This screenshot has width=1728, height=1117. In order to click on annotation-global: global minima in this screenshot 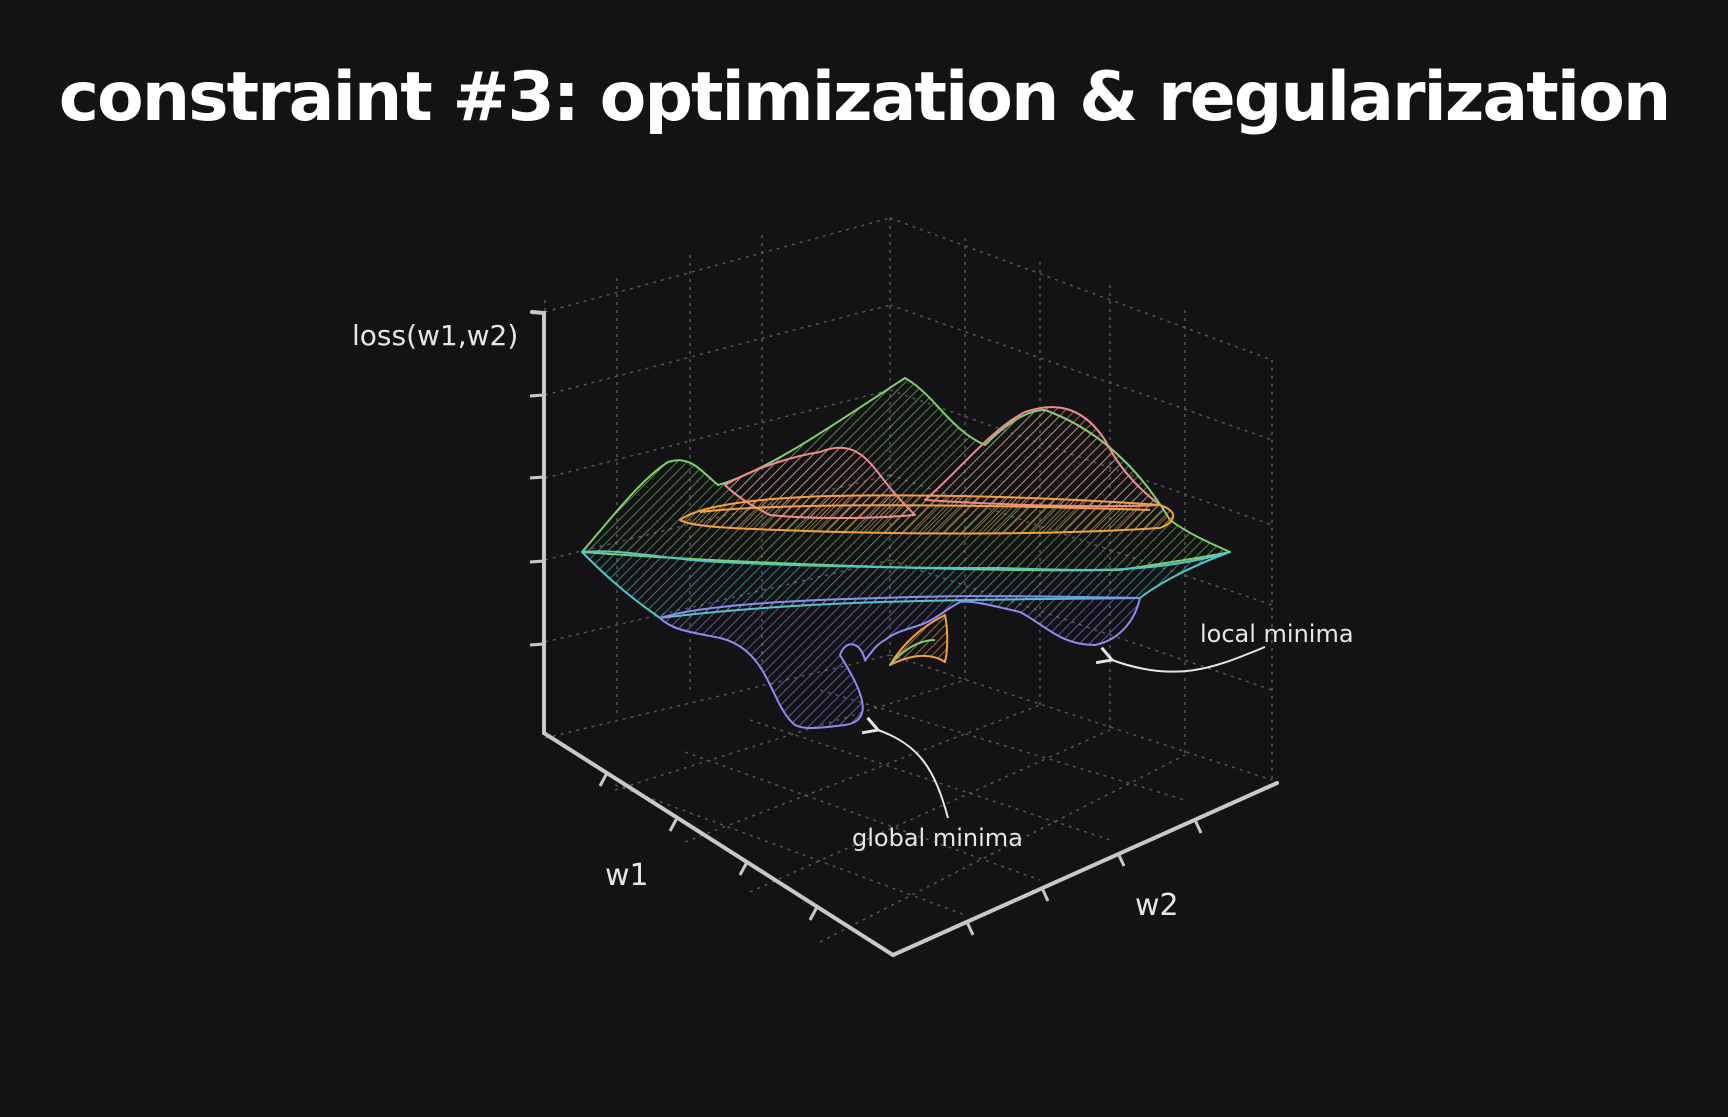, I will do `click(937, 784)`.